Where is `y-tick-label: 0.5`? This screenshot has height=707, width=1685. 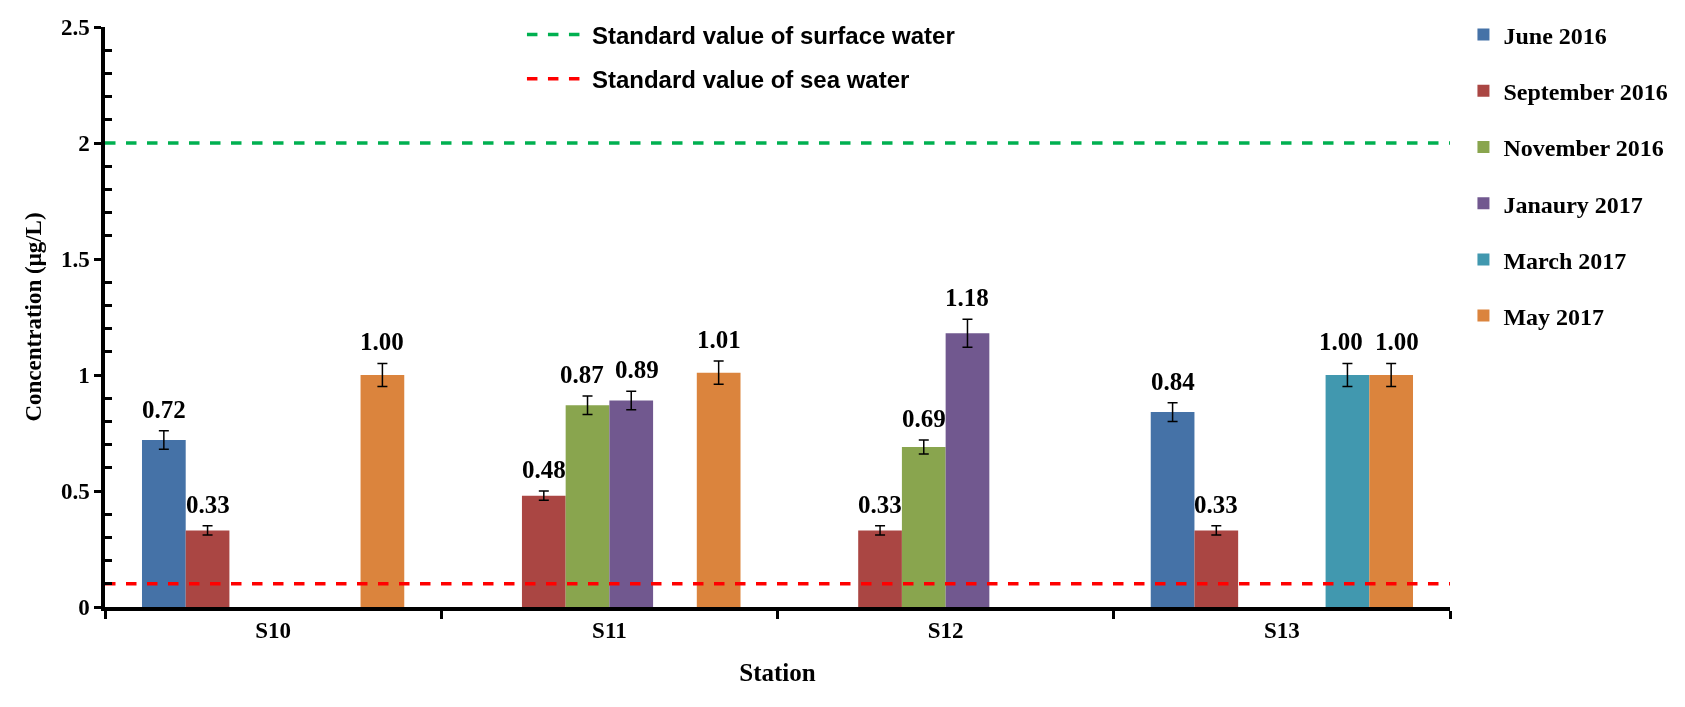
y-tick-label: 0.5 is located at coordinates (75, 492).